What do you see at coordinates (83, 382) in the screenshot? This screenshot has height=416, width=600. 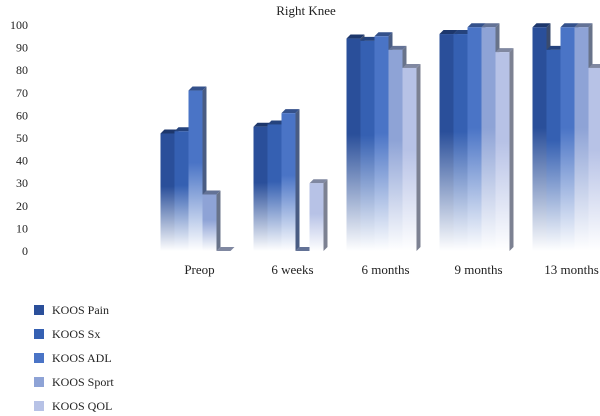 I see `legend-label: KOOS Sport` at bounding box center [83, 382].